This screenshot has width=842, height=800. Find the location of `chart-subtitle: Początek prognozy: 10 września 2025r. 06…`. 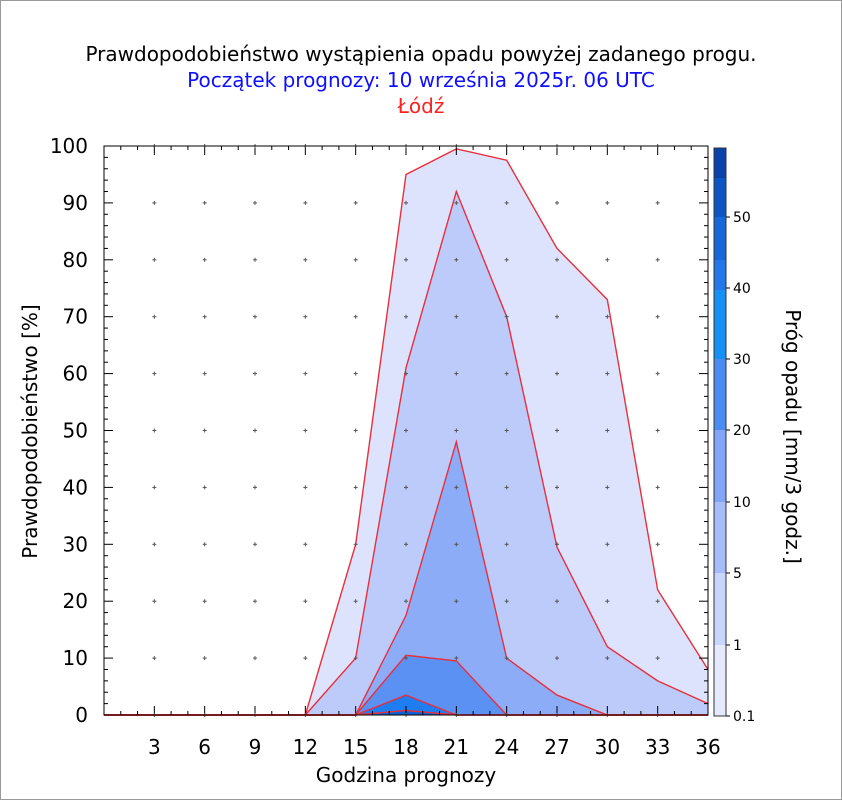

chart-subtitle: Początek prognozy: 10 września 2025r. 06… is located at coordinates (421, 80).